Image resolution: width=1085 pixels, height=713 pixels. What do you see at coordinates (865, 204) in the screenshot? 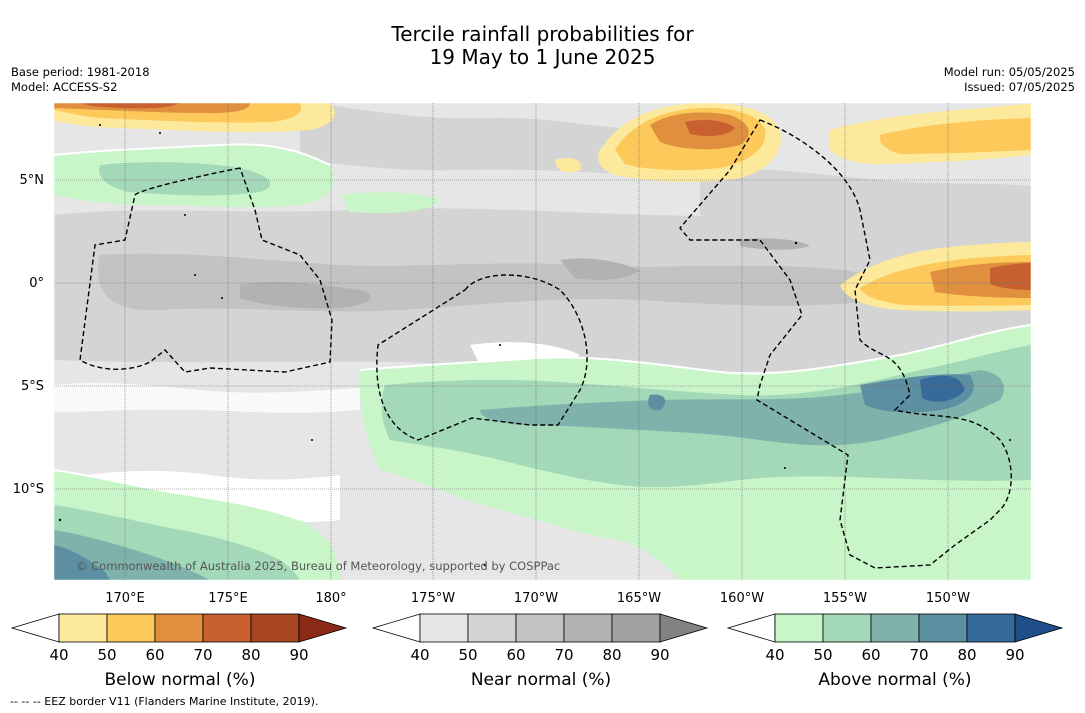
I see `near-normal-ne-band` at bounding box center [865, 204].